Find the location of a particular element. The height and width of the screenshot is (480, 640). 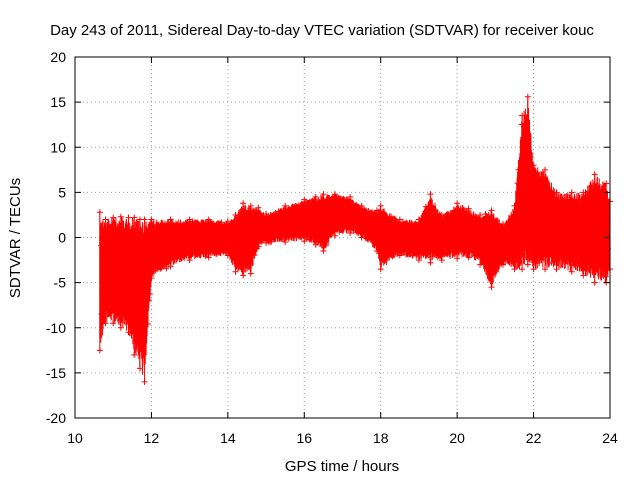

x-tick-label: 24 is located at coordinates (610, 438).